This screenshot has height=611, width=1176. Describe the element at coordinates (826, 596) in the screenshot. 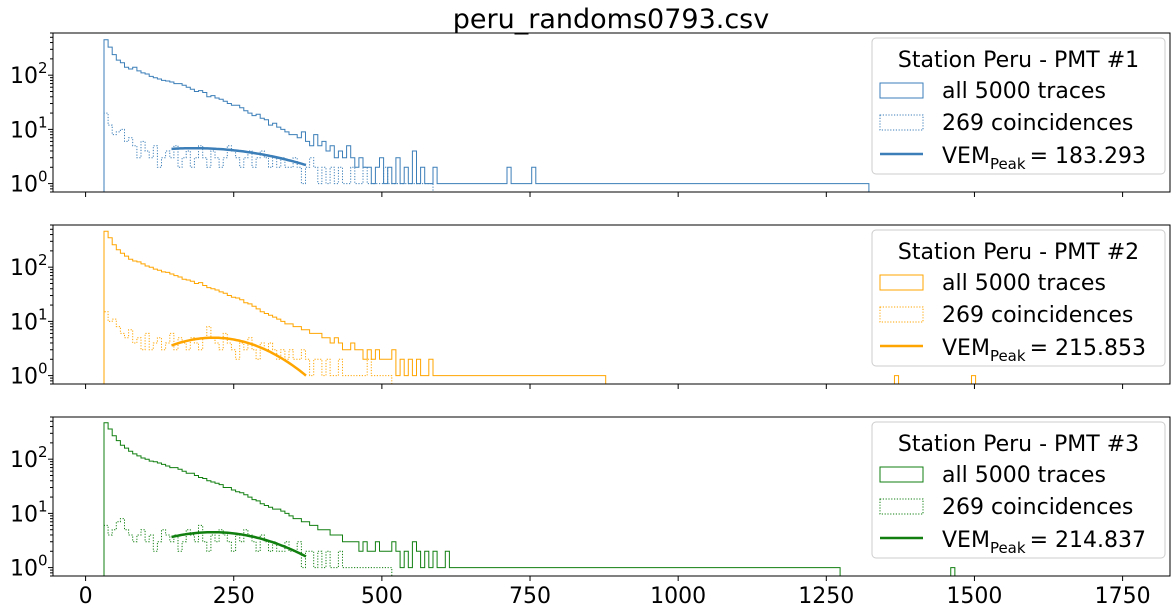

I see `x-tick-label: 1250` at that location.